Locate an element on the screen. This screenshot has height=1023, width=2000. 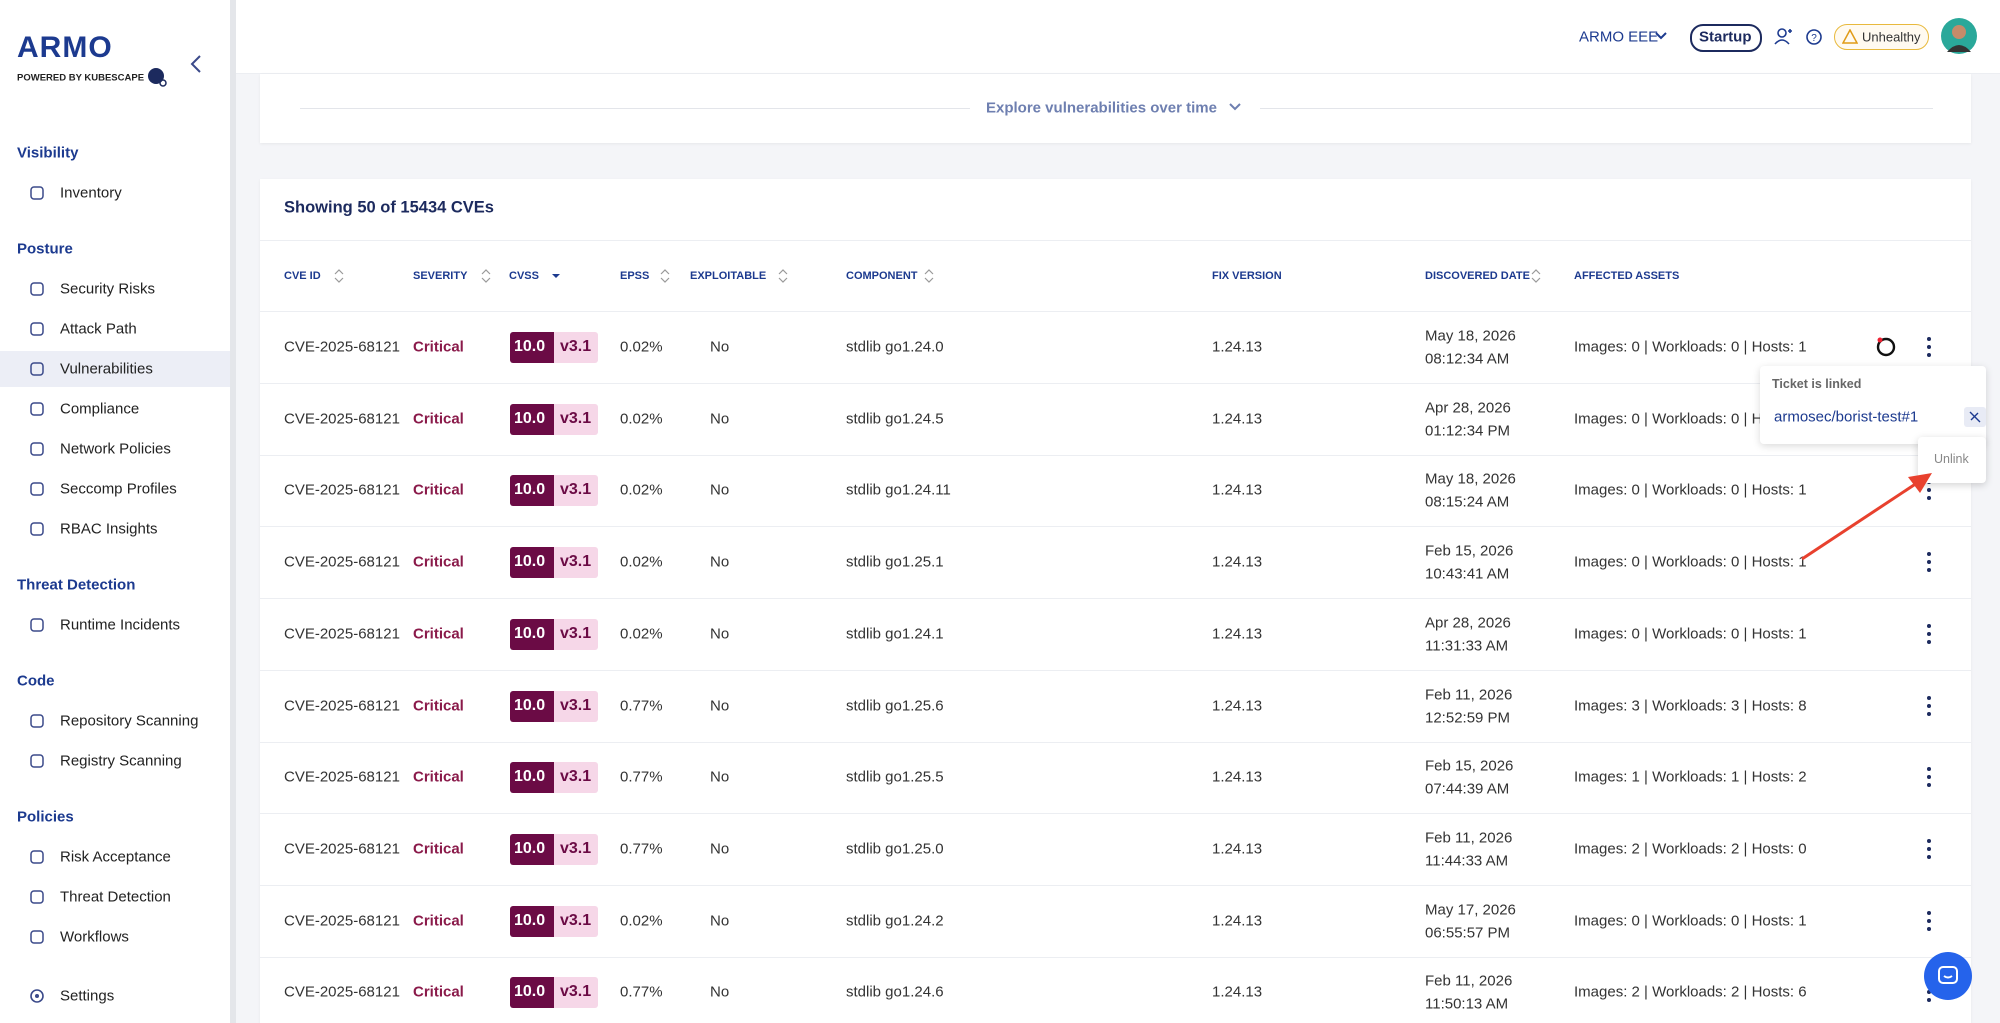
ticket-popup is located at coordinates (1873, 405).